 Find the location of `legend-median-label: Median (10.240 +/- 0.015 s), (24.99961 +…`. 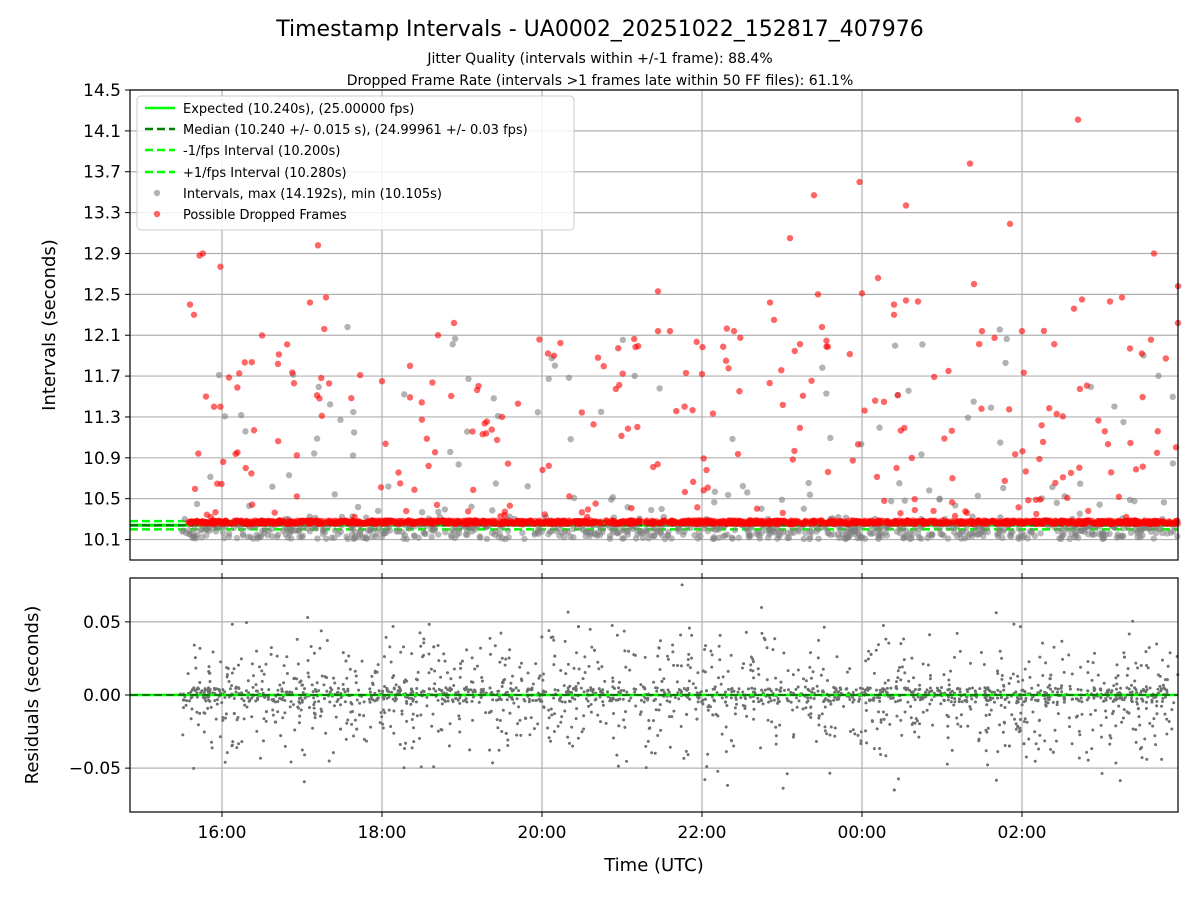

legend-median-label: Median (10.240 +/- 0.015 s), (24.99961 +… is located at coordinates (355, 130).